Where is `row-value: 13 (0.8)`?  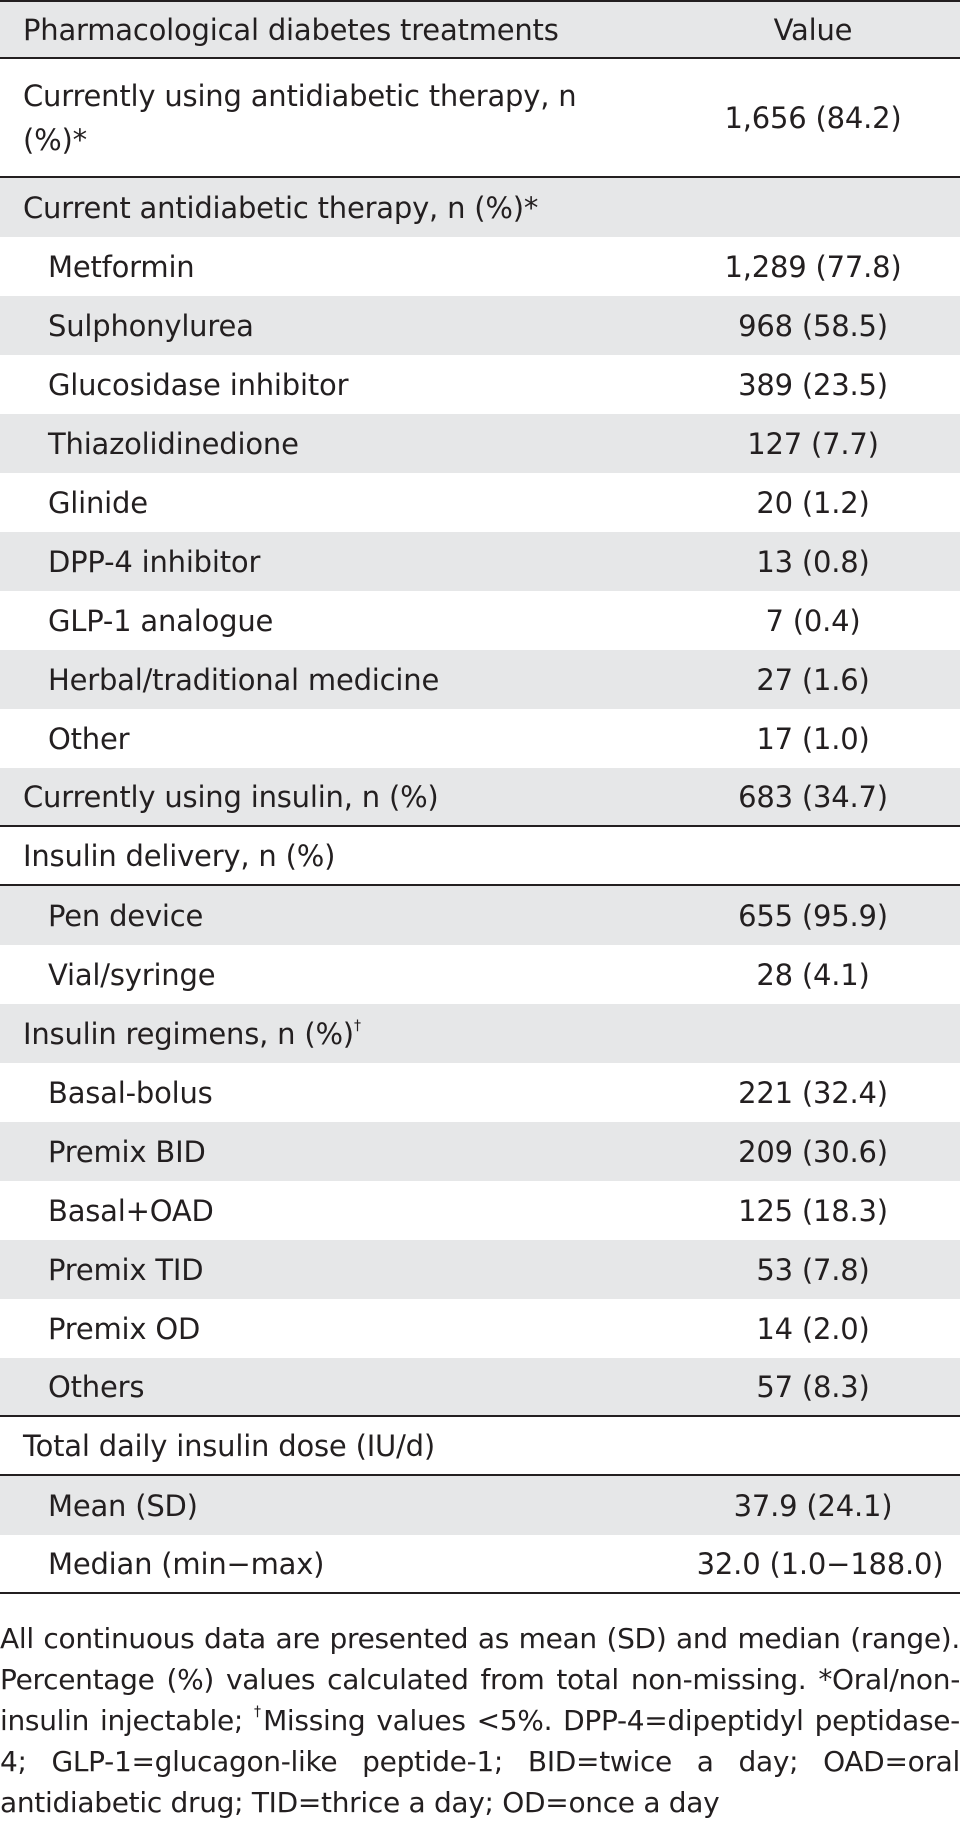
row-value: 13 (0.8) is located at coordinates (813, 561).